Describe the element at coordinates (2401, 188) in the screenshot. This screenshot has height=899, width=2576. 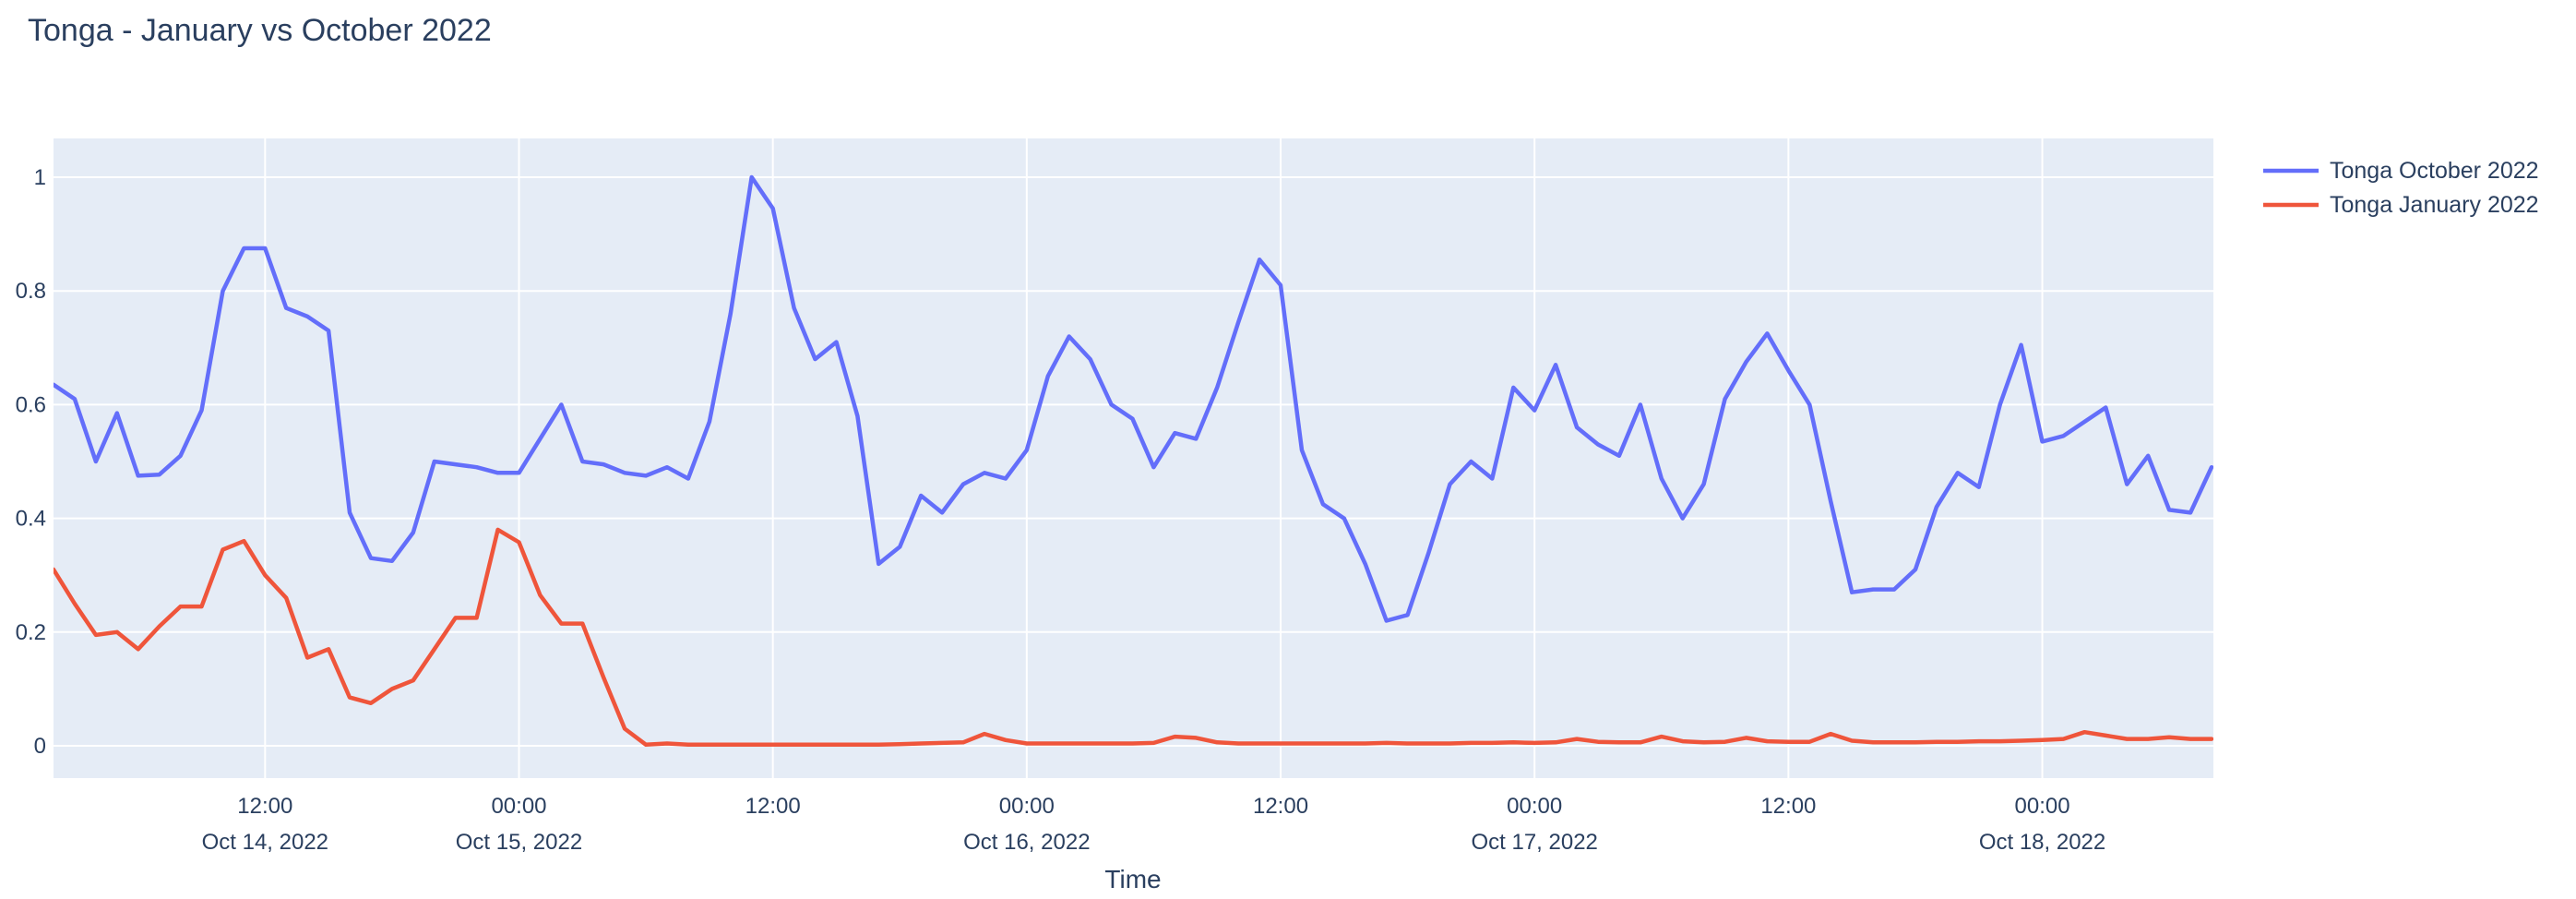
I see `legend: Tonga October 2022 Tonga January 2022` at that location.